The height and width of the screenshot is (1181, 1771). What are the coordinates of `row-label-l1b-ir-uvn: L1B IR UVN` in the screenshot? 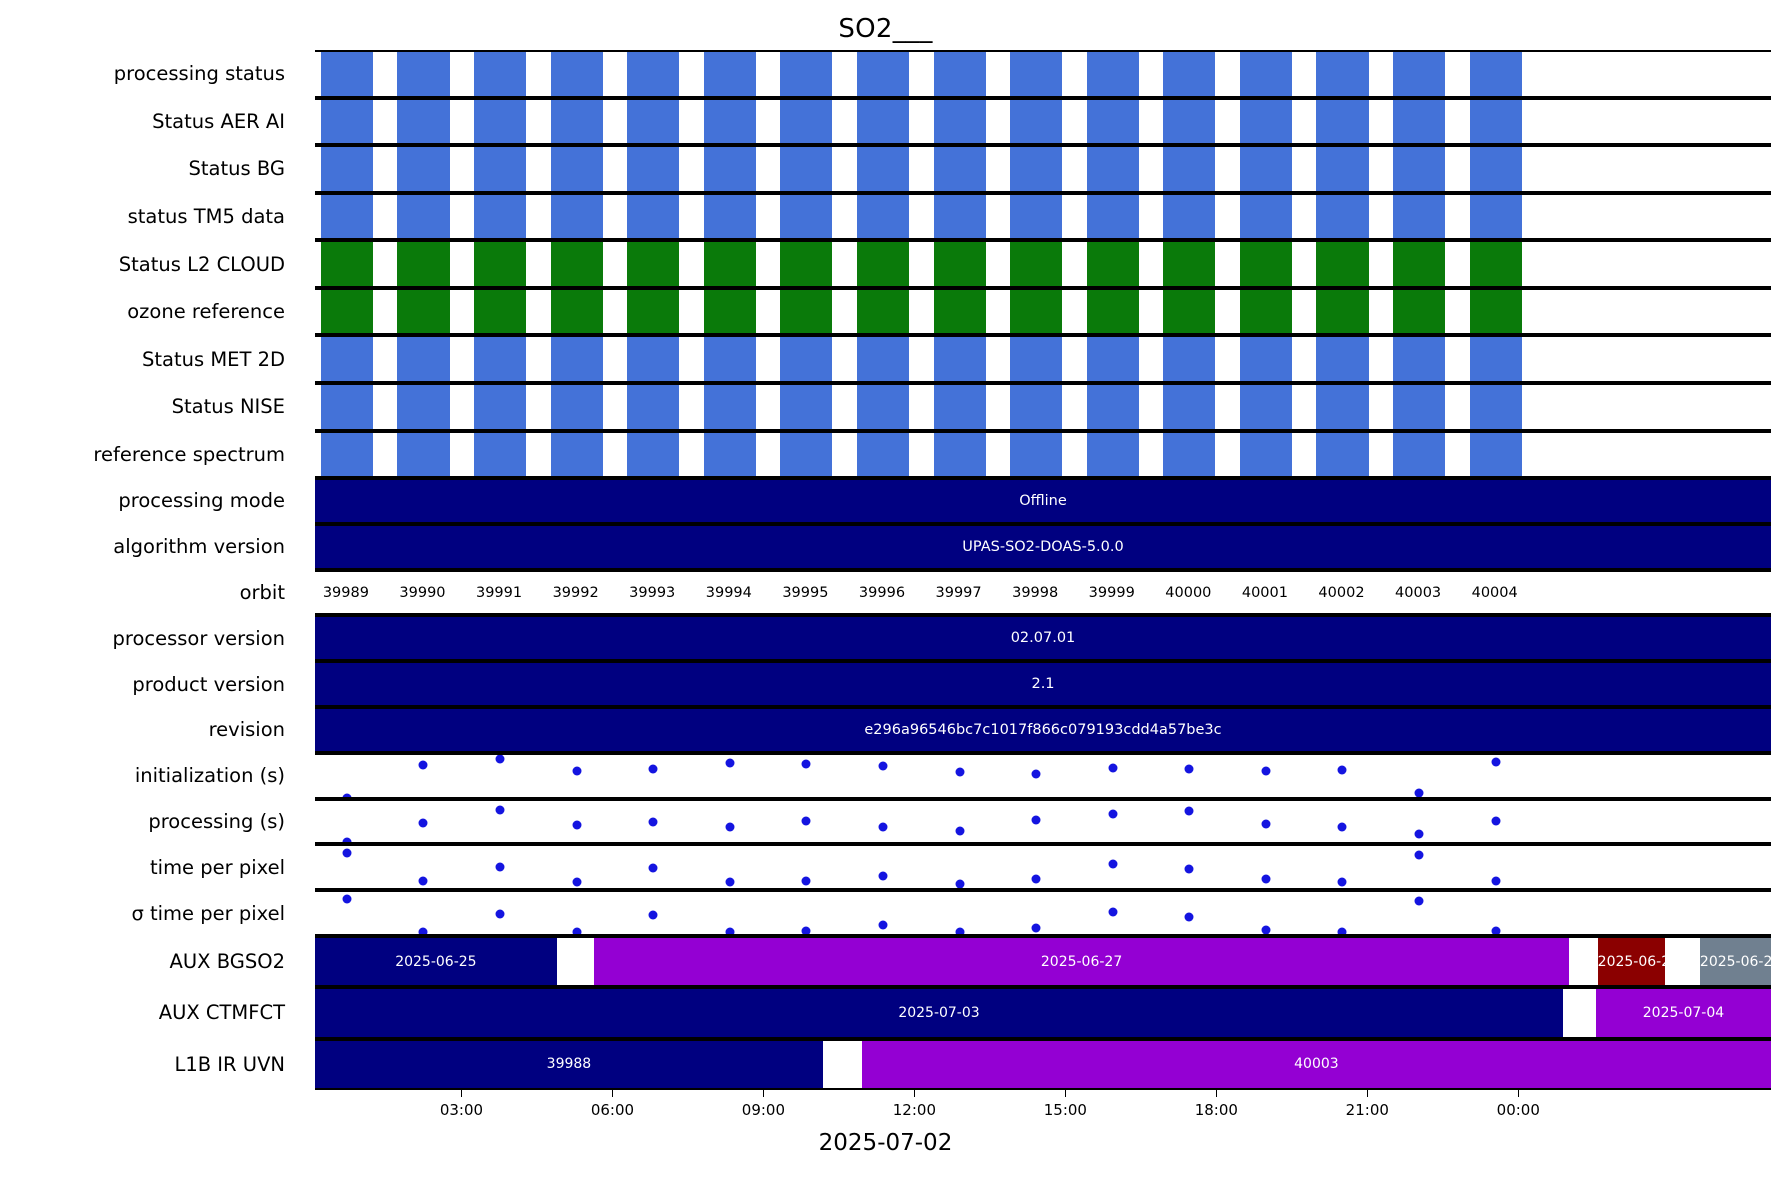 It's located at (229, 1064).